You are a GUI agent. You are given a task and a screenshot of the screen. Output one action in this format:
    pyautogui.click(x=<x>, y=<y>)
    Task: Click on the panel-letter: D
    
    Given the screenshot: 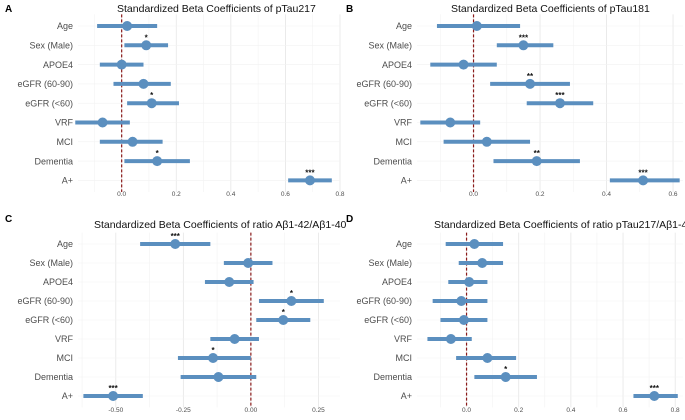 What is the action you would take?
    pyautogui.click(x=349, y=219)
    